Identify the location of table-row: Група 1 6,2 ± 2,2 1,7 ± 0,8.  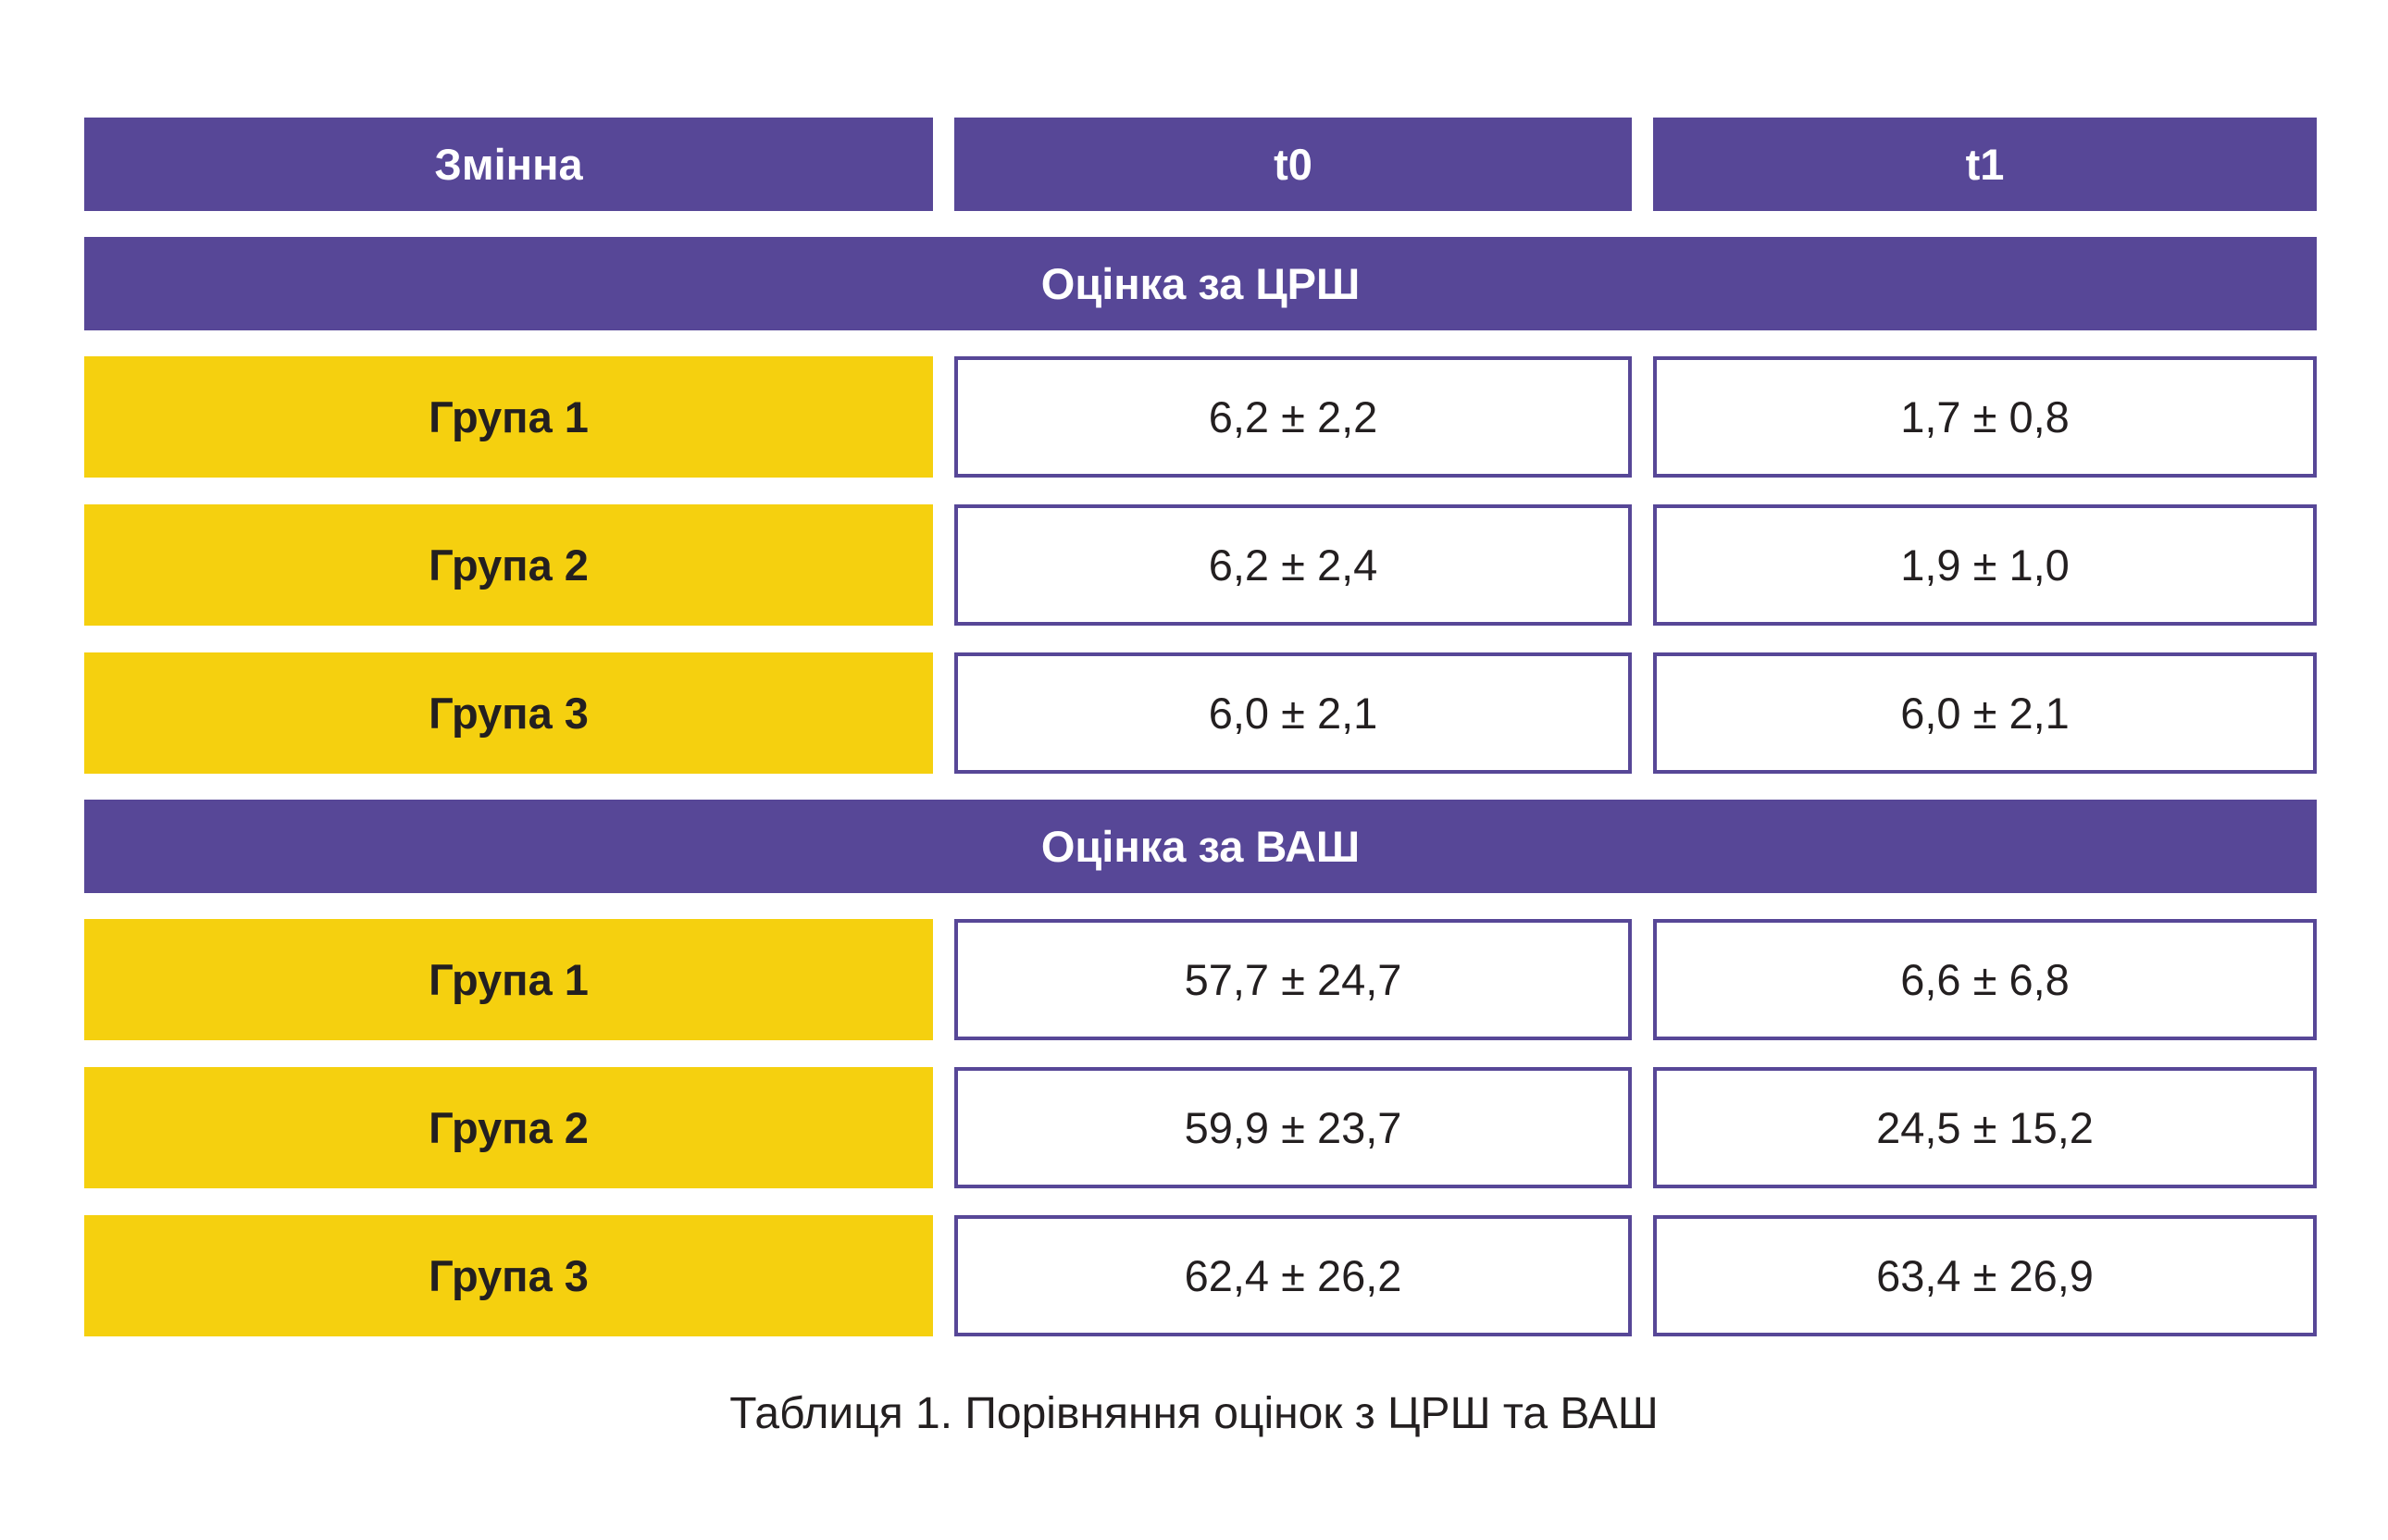
(1200, 417).